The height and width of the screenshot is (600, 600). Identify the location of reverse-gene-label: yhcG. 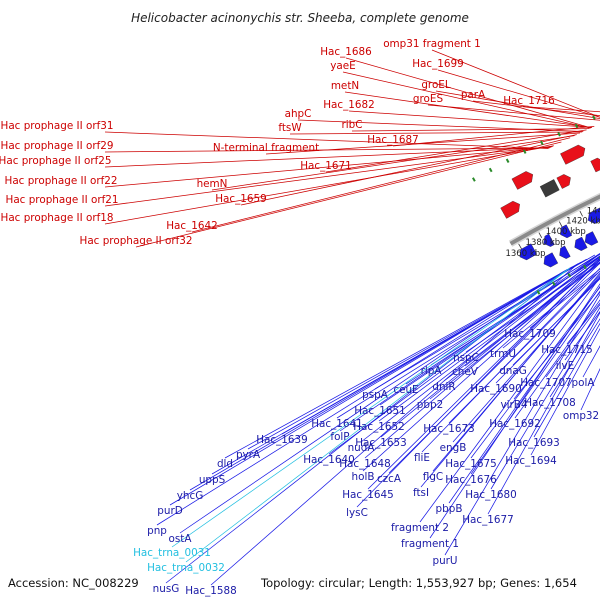
(190, 496).